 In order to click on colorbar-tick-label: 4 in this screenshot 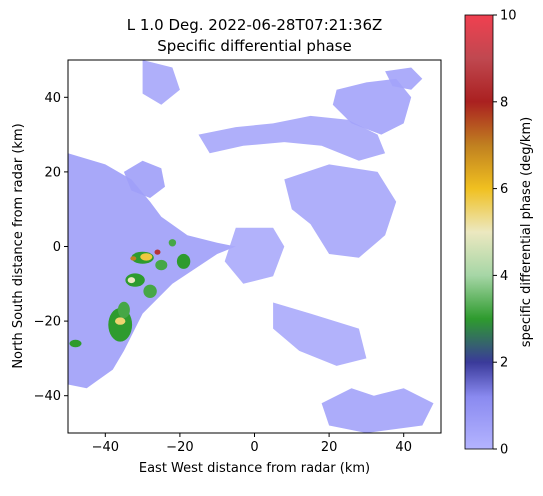, I will do `click(504, 276)`.